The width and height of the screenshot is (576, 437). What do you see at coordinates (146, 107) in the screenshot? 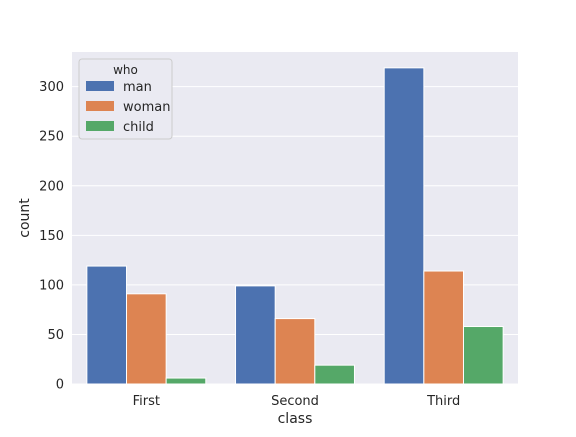
I see `legend-label-woman: woman` at bounding box center [146, 107].